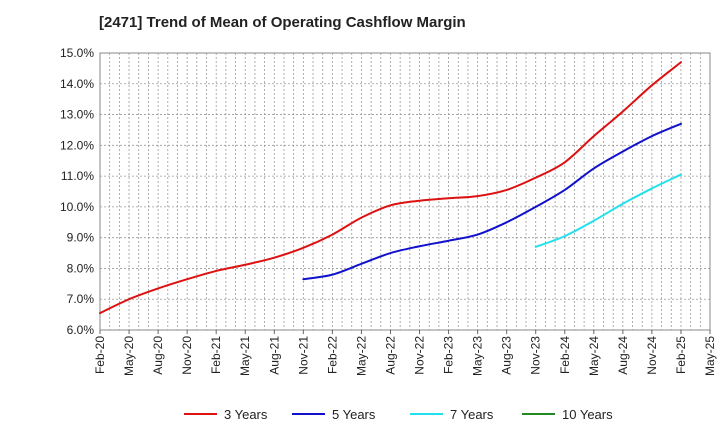 The height and width of the screenshot is (440, 720). What do you see at coordinates (565, 355) in the screenshot?
I see `x-tick-label: Feb-24` at bounding box center [565, 355].